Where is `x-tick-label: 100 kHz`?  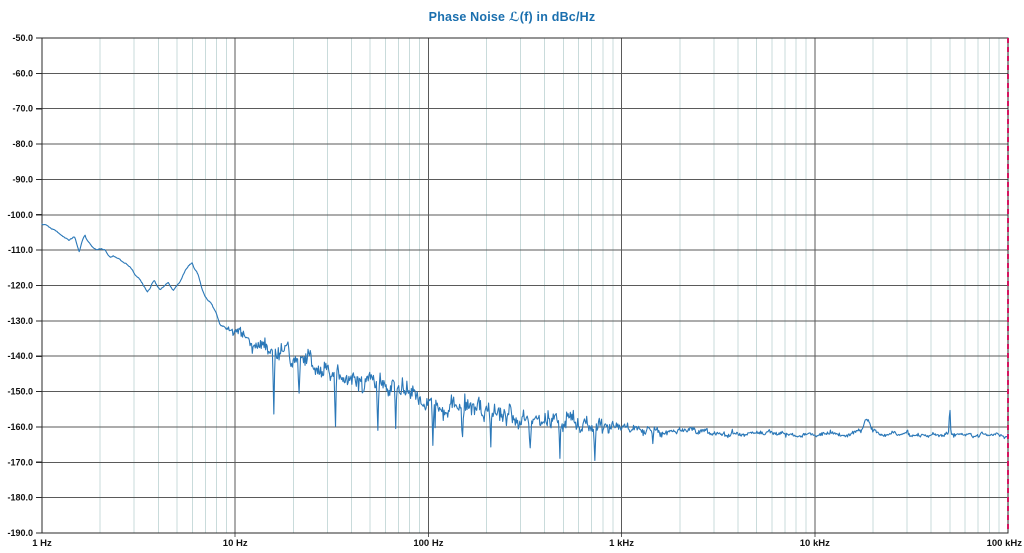
x-tick-label: 100 kHz is located at coordinates (1005, 543).